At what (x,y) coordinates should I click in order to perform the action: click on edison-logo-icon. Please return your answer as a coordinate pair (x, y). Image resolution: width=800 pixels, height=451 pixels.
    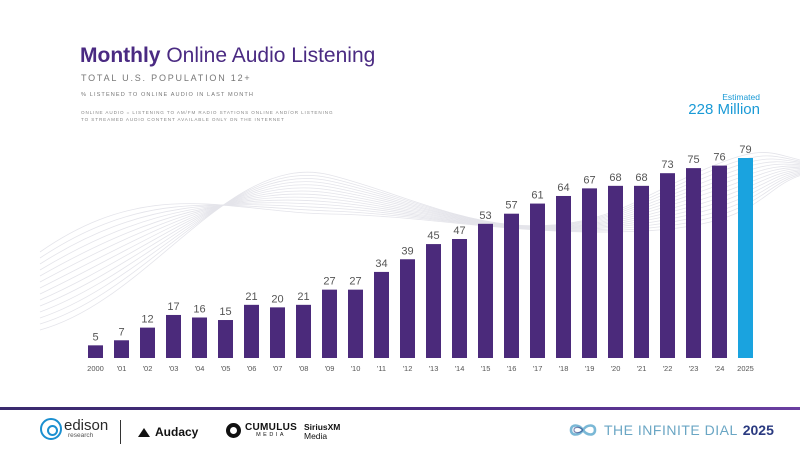
    Looking at the image, I should click on (51, 429).